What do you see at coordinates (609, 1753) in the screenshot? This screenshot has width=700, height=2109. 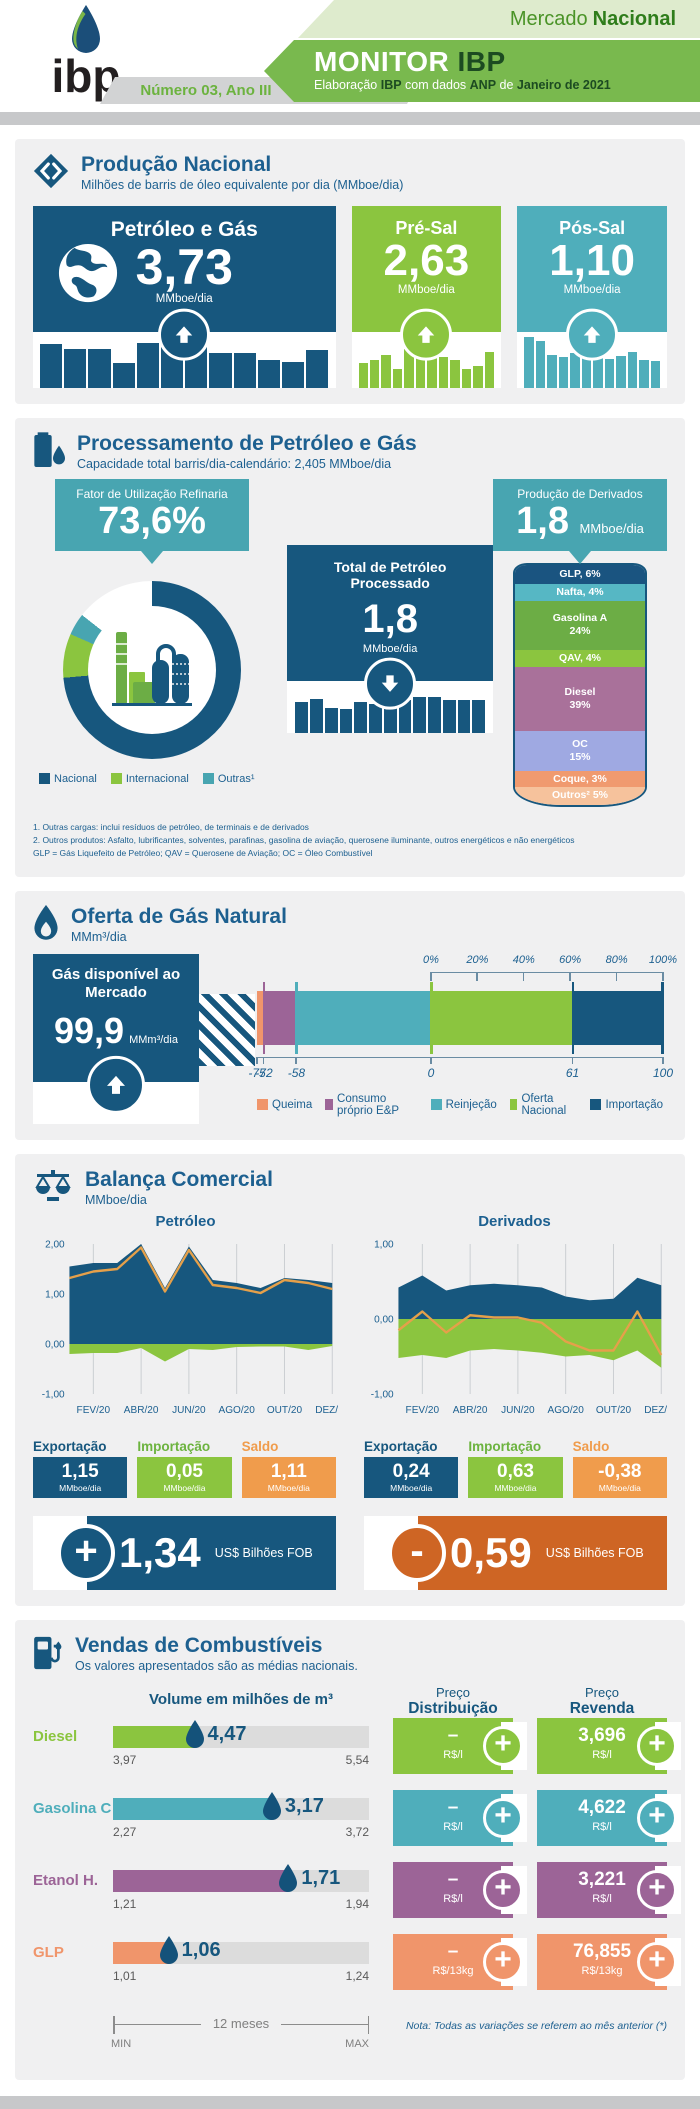 I see `diesel-revenda-price: 3,696 R$/l +` at bounding box center [609, 1753].